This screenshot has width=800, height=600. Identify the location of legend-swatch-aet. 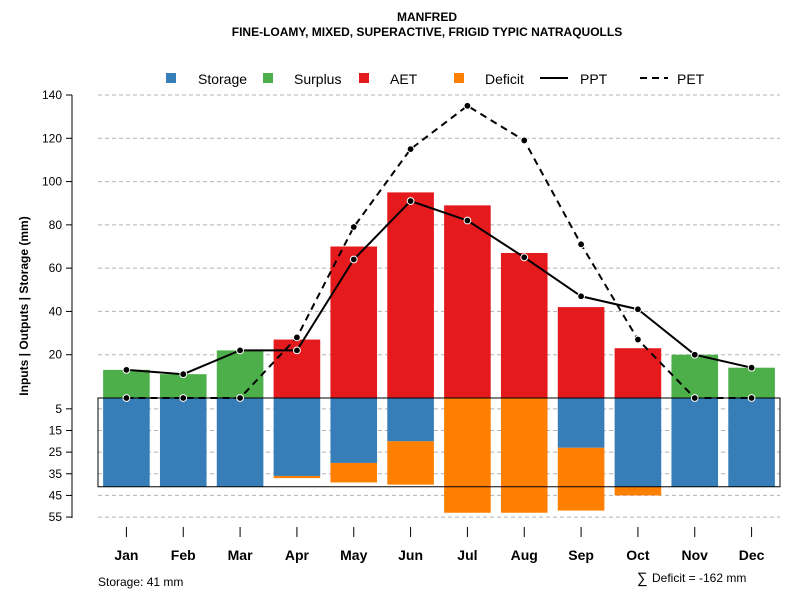
(364, 78).